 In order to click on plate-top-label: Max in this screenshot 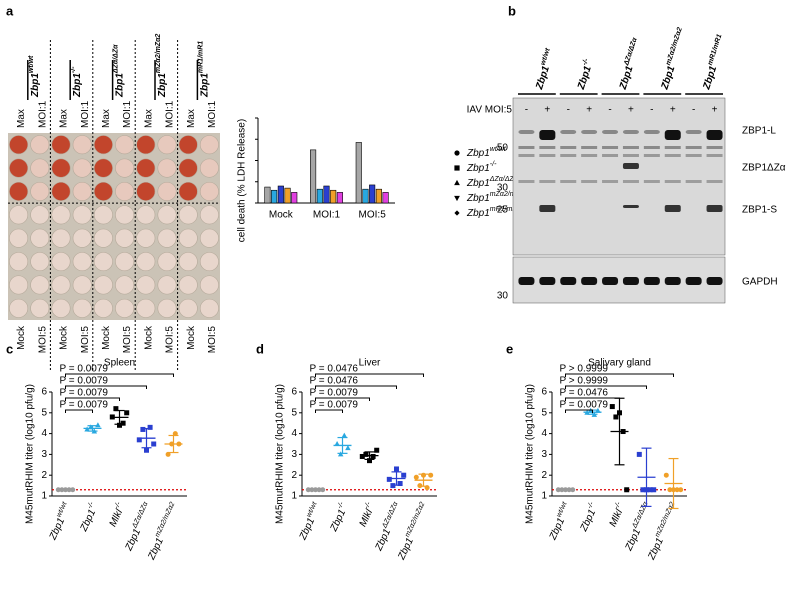, I will do `click(148, 118)`.